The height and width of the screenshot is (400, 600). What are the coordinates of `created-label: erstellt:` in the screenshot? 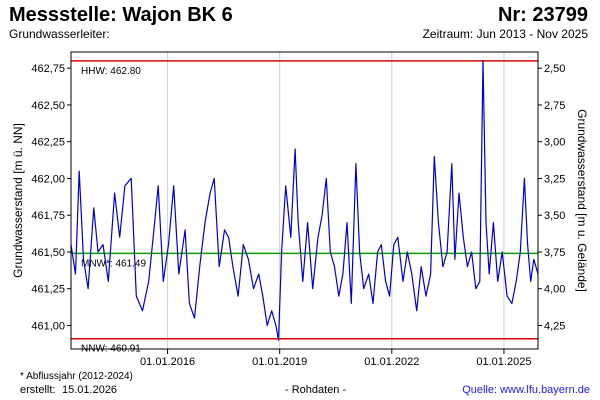 It's located at (38, 390).